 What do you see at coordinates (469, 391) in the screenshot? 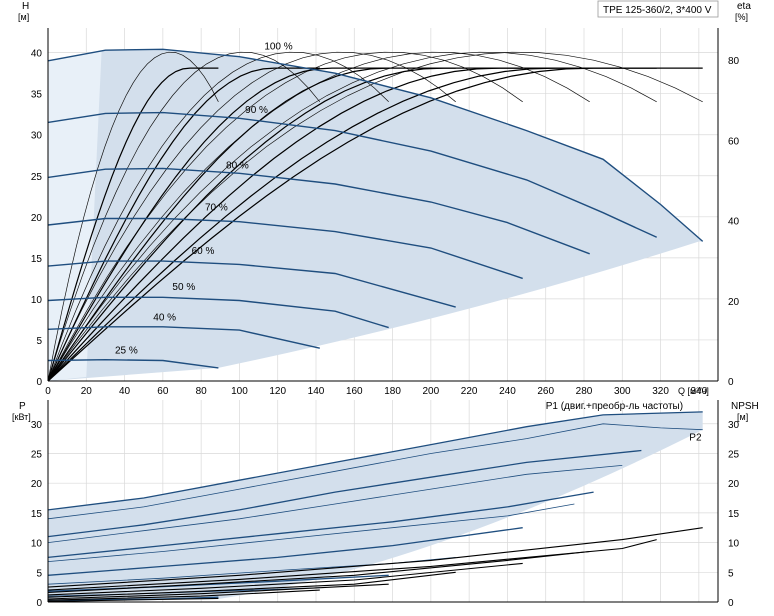
I see `x-tick-label: 220` at bounding box center [469, 391].